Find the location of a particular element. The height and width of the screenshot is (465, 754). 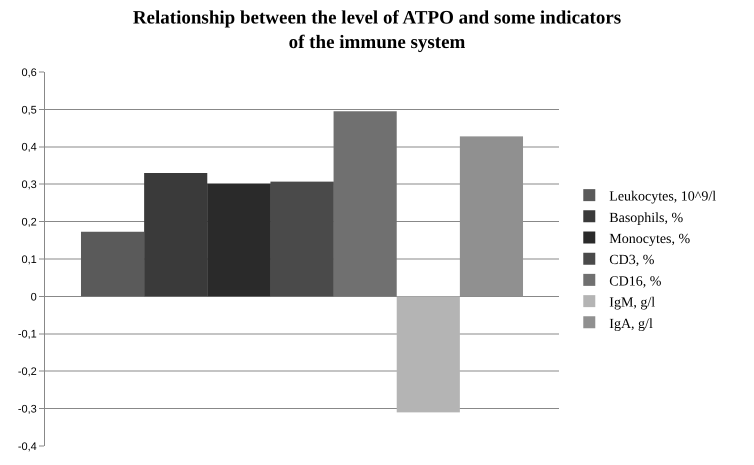

y-tick-label: 0,5 is located at coordinates (29, 110).